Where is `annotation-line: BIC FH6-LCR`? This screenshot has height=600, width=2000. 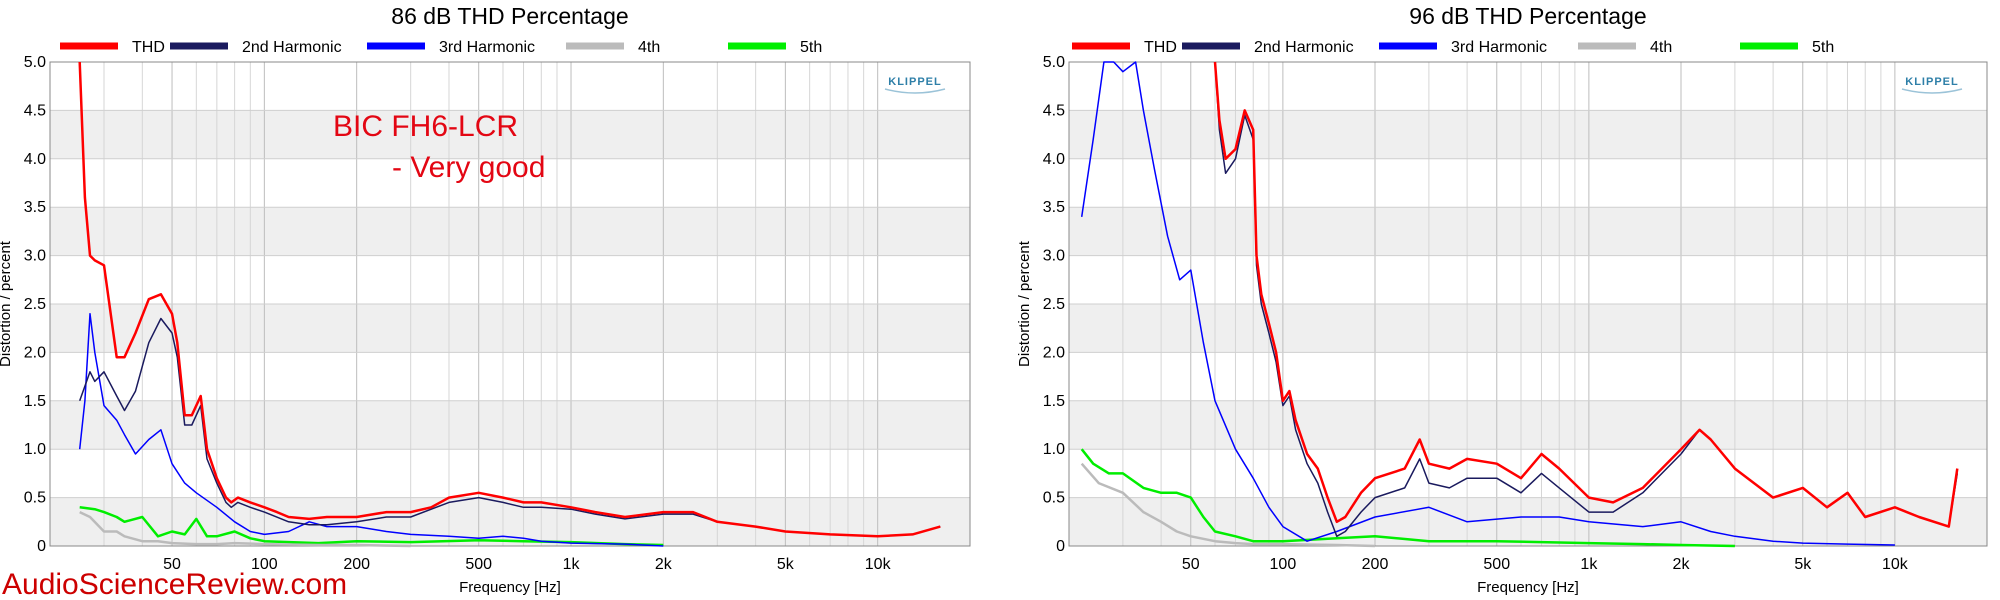 annotation-line: BIC FH6-LCR is located at coordinates (425, 126).